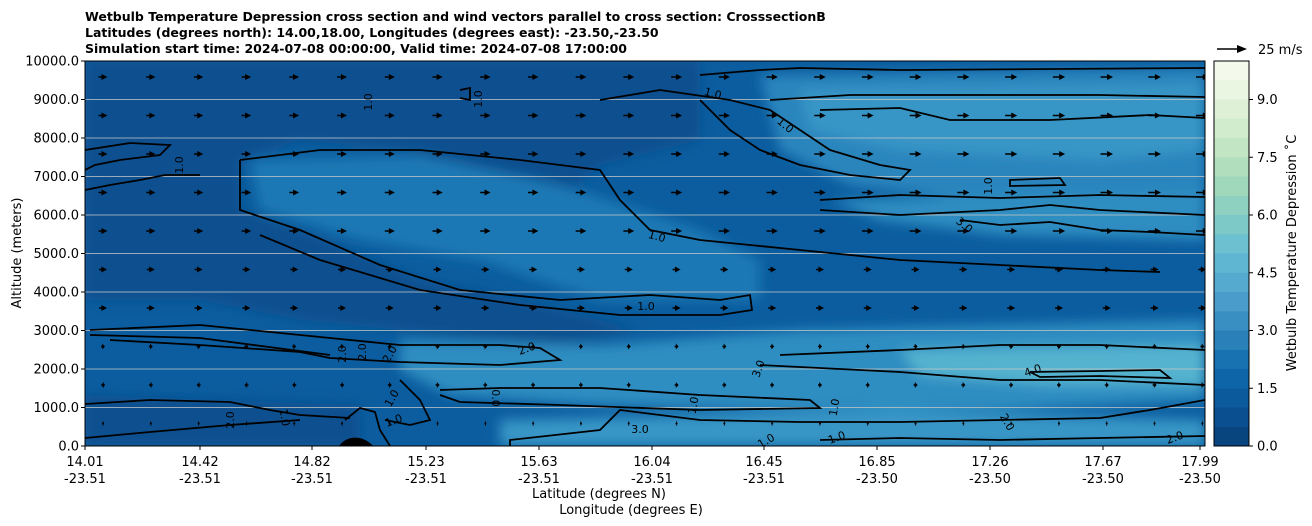  I want to click on y-tick-label: 6000.0, so click(57, 216).